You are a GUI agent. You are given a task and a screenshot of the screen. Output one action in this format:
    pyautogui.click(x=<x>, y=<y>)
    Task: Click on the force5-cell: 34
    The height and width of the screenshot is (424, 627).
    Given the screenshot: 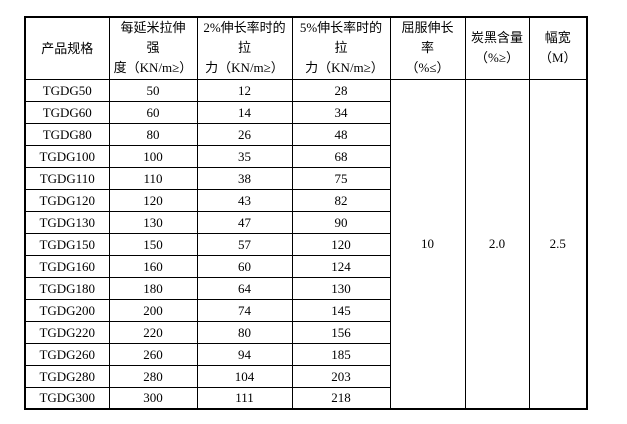 What is the action you would take?
    pyautogui.click(x=341, y=112)
    